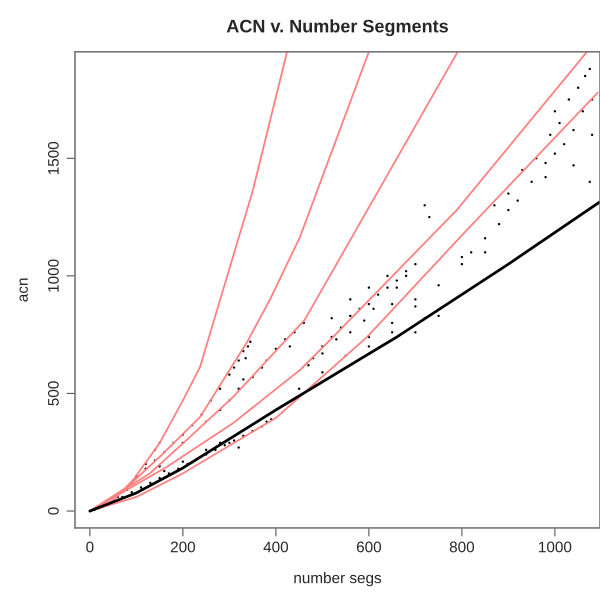  What do you see at coordinates (337, 27) in the screenshot?
I see `chart-title: ACN v. Number Segments` at bounding box center [337, 27].